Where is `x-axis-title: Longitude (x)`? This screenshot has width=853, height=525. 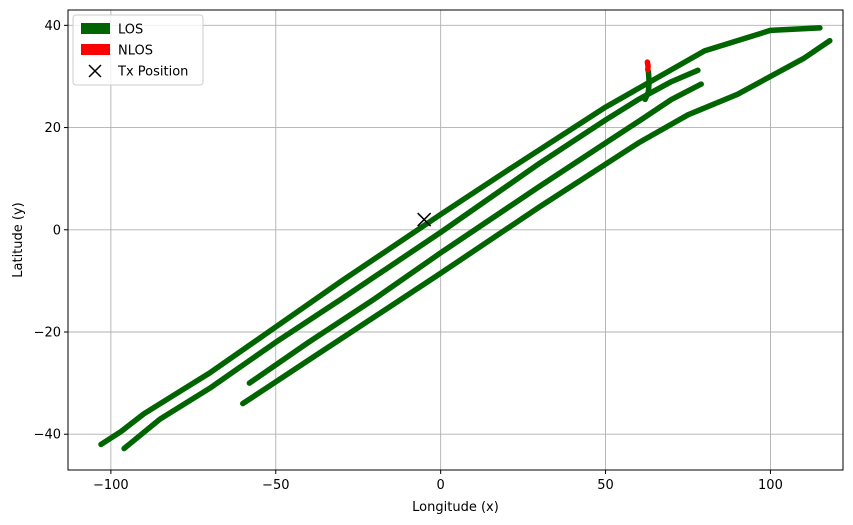 x-axis-title: Longitude (x) is located at coordinates (455, 507).